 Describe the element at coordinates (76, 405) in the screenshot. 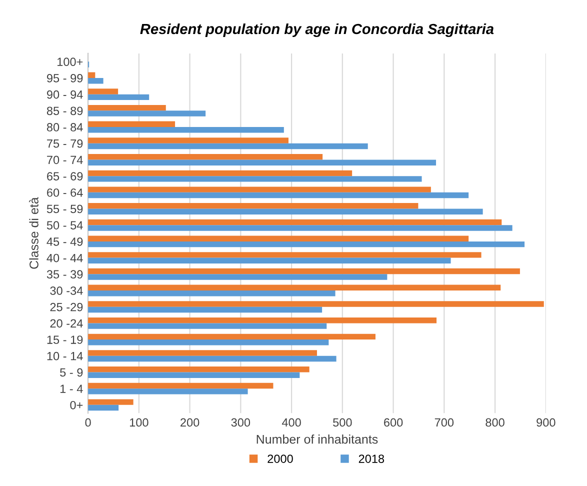

I see `y-tick-label: 0+` at that location.